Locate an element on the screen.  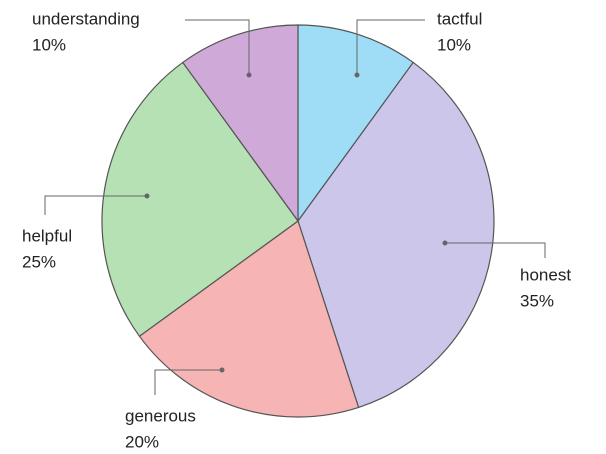
slice-value-label: 35% is located at coordinates (537, 300).